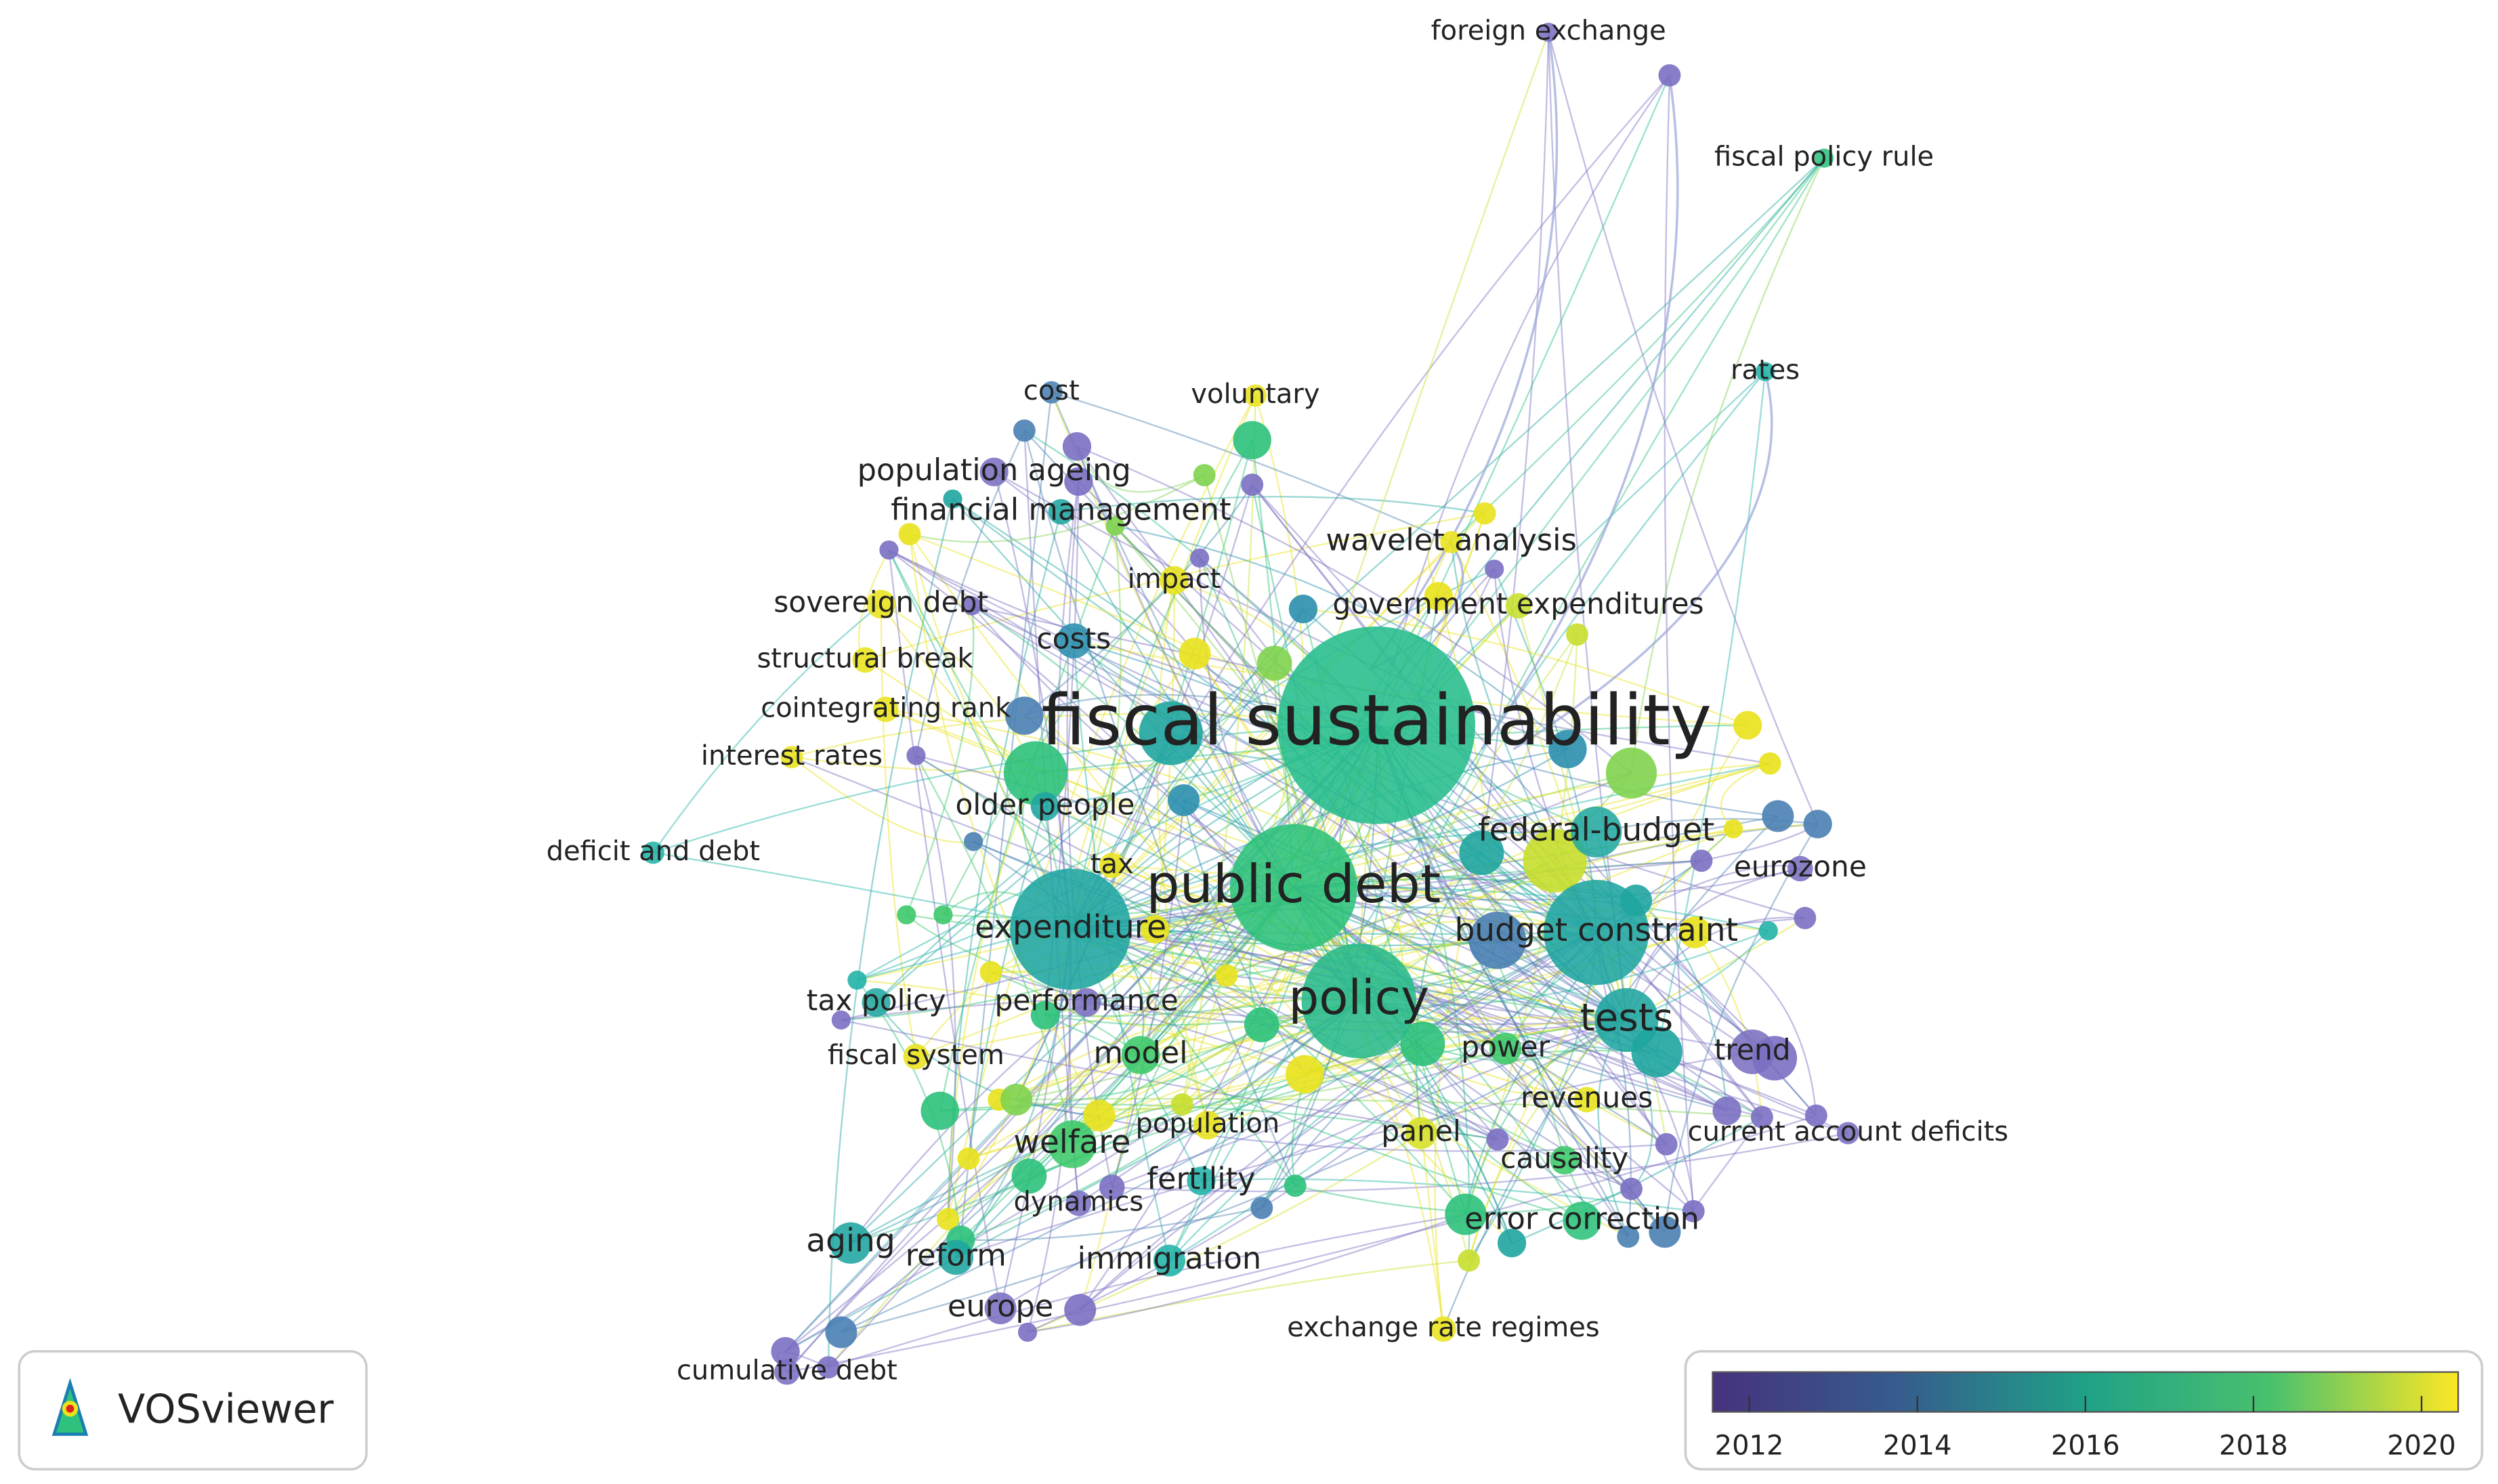  I want to click on node-label: tax policy, so click(876, 1000).